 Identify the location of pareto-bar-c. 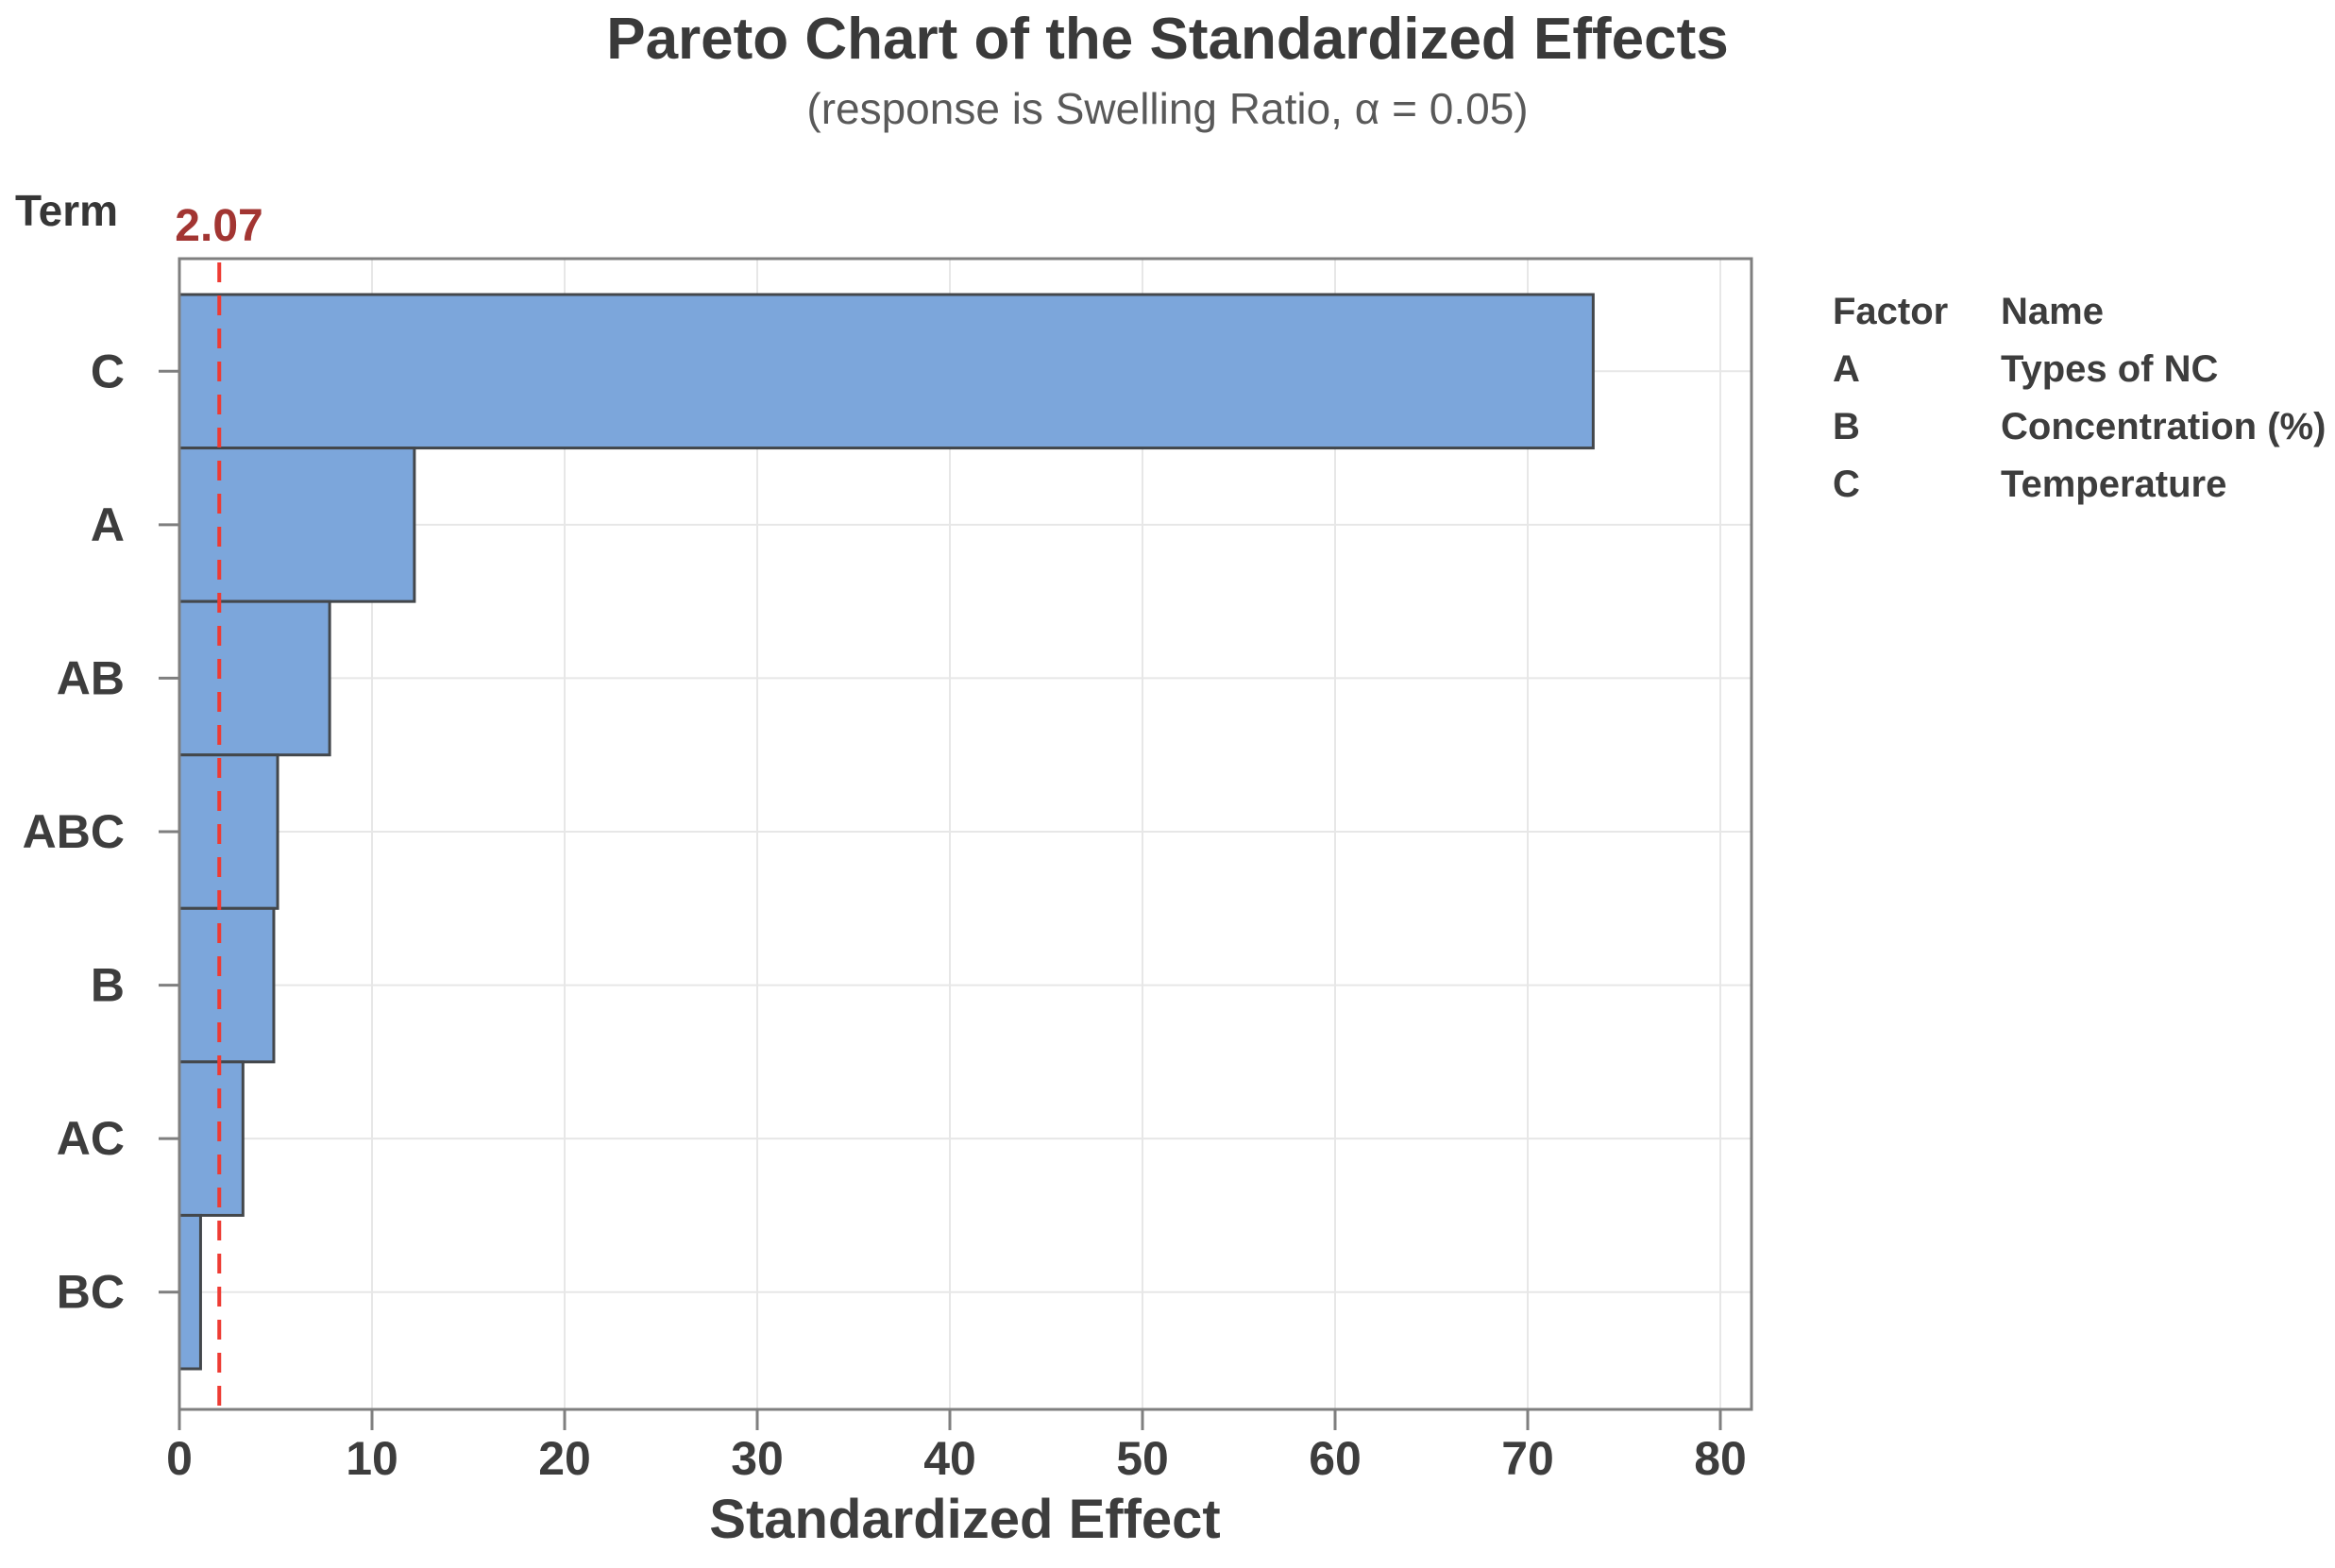
(886, 372).